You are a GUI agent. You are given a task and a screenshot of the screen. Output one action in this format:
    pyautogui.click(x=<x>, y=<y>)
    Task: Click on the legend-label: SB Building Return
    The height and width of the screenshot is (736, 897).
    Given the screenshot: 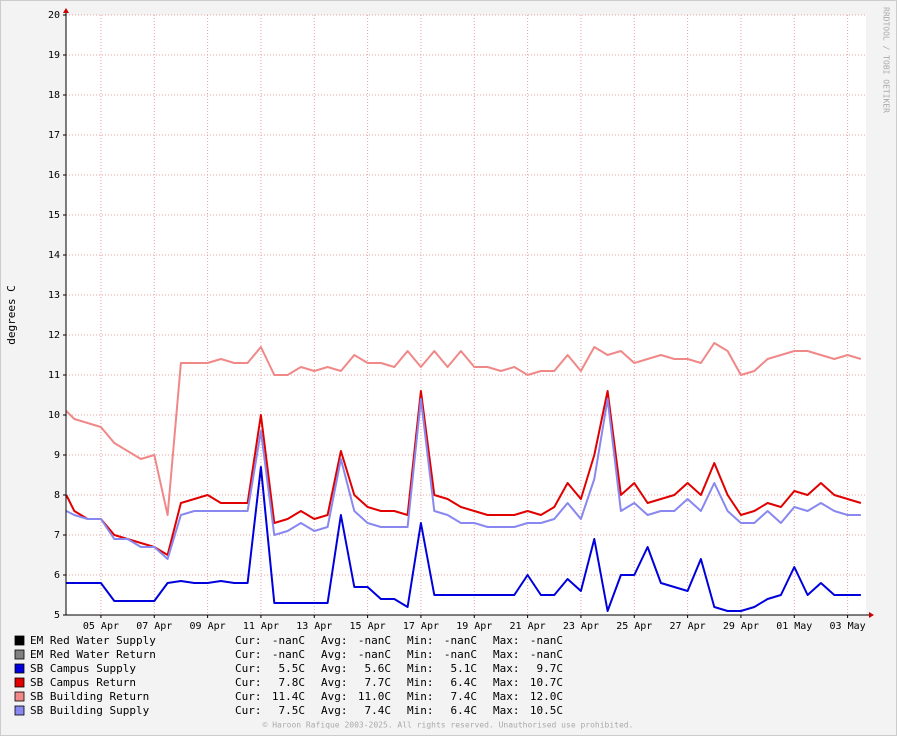 What is the action you would take?
    pyautogui.click(x=89, y=696)
    